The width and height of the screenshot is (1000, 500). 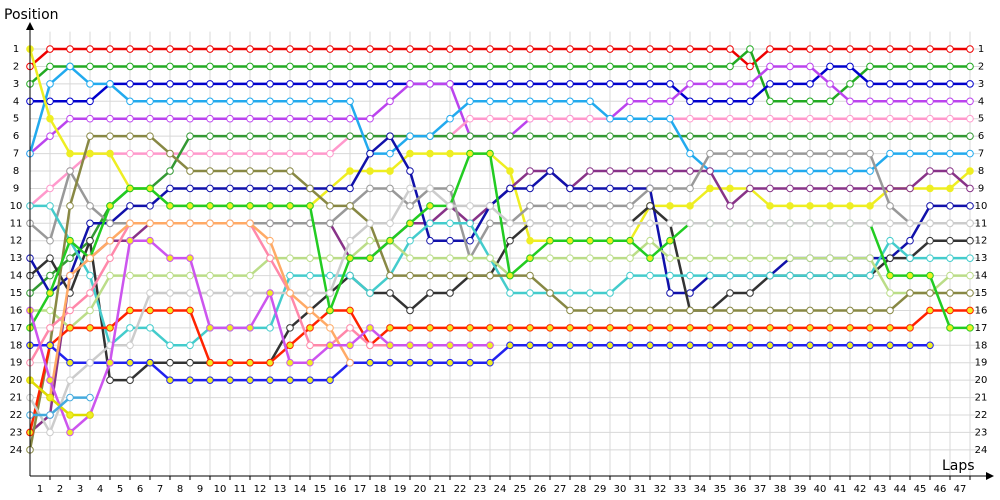 What do you see at coordinates (990, 476) in the screenshot?
I see `x-arrow` at bounding box center [990, 476].